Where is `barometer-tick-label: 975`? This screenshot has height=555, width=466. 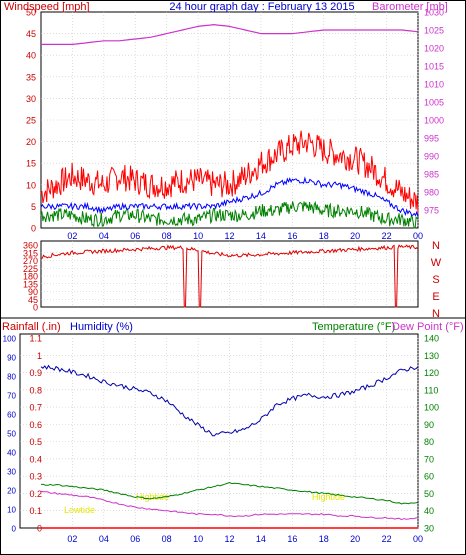
barometer-tick-label: 975 is located at coordinates (431, 211).